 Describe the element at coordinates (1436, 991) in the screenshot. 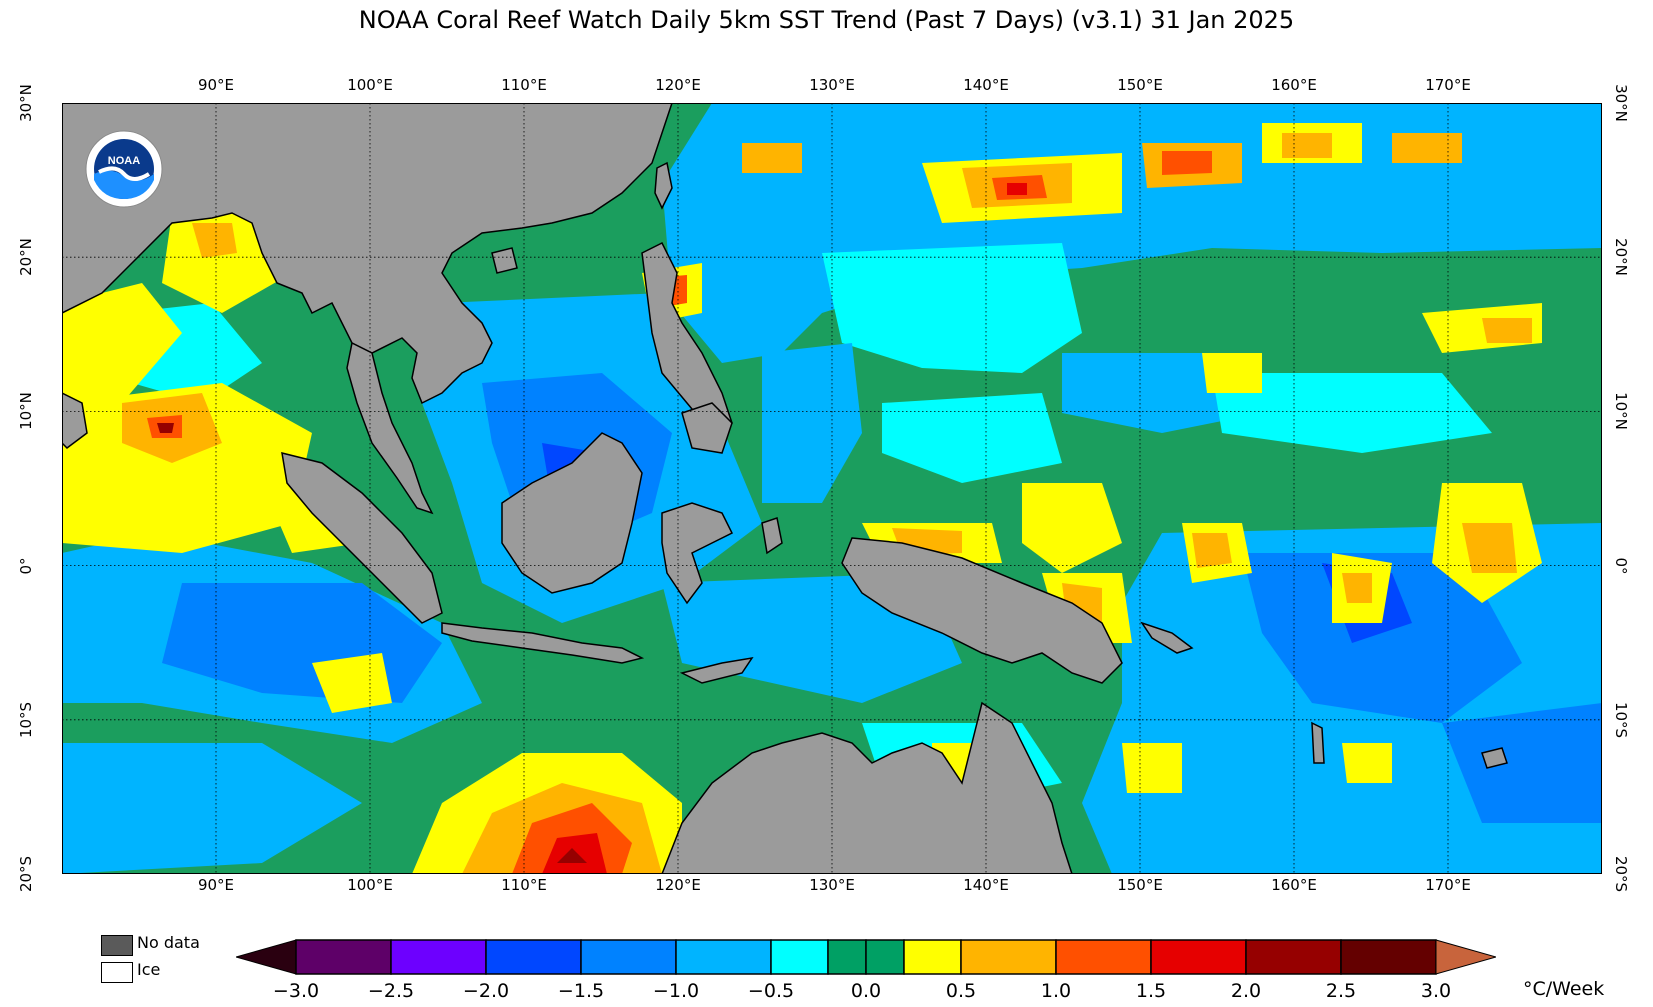

I see `colorbar-tick-label: 3.0` at that location.